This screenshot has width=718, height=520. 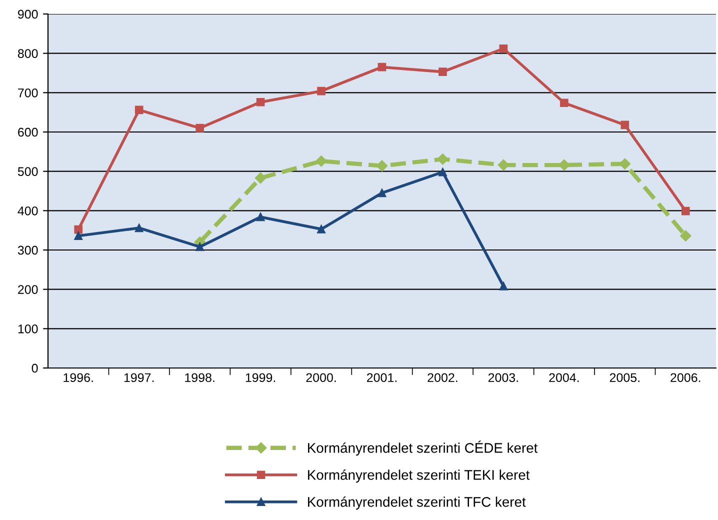 I want to click on x-tick-label: 1999., so click(x=261, y=377).